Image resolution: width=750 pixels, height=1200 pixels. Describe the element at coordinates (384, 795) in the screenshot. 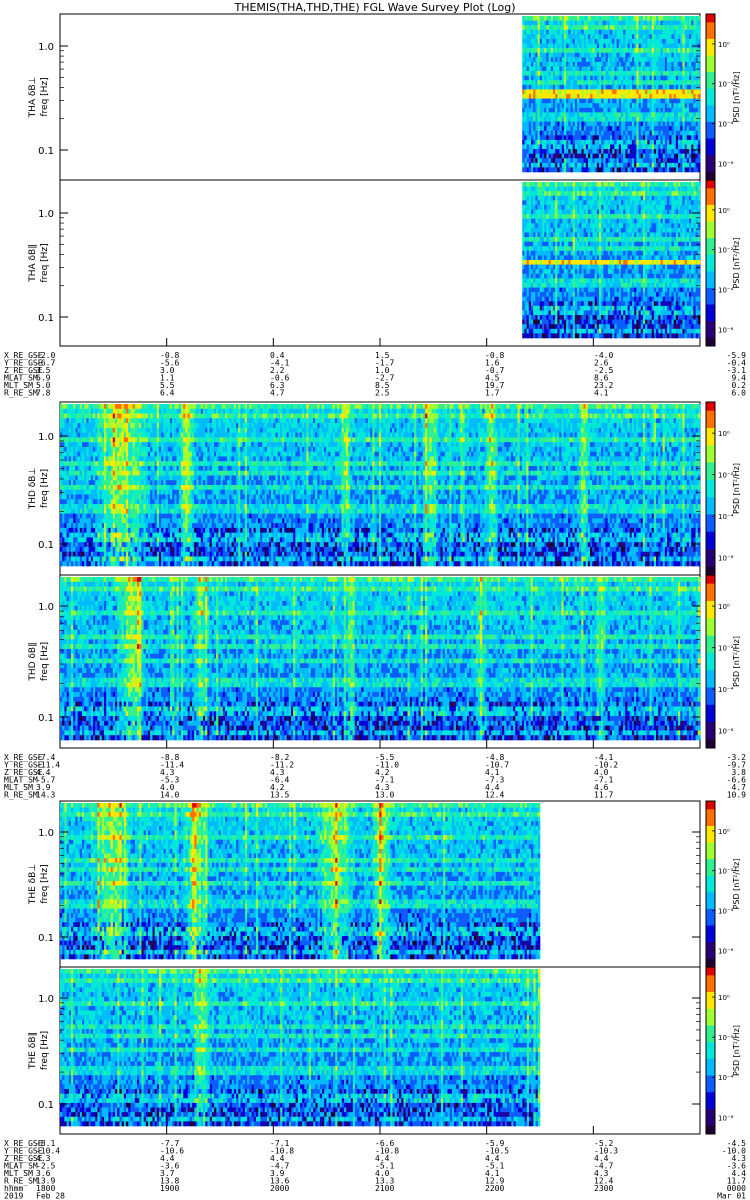

I see `ephemeris-value: 13.0` at that location.